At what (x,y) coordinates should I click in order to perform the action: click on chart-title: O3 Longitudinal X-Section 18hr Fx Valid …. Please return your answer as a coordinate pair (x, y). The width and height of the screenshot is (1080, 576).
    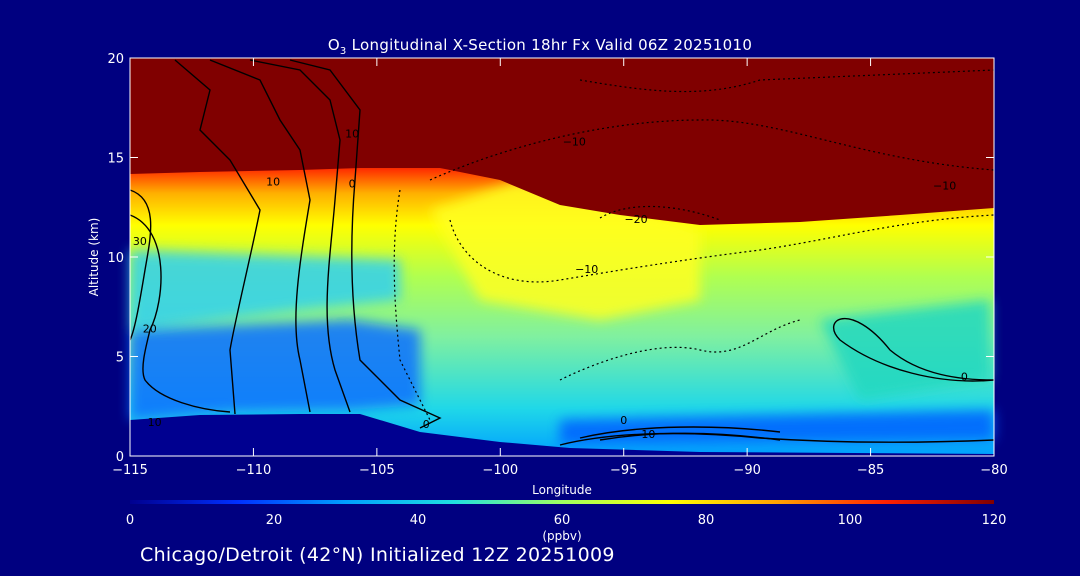
    Looking at the image, I should click on (540, 46).